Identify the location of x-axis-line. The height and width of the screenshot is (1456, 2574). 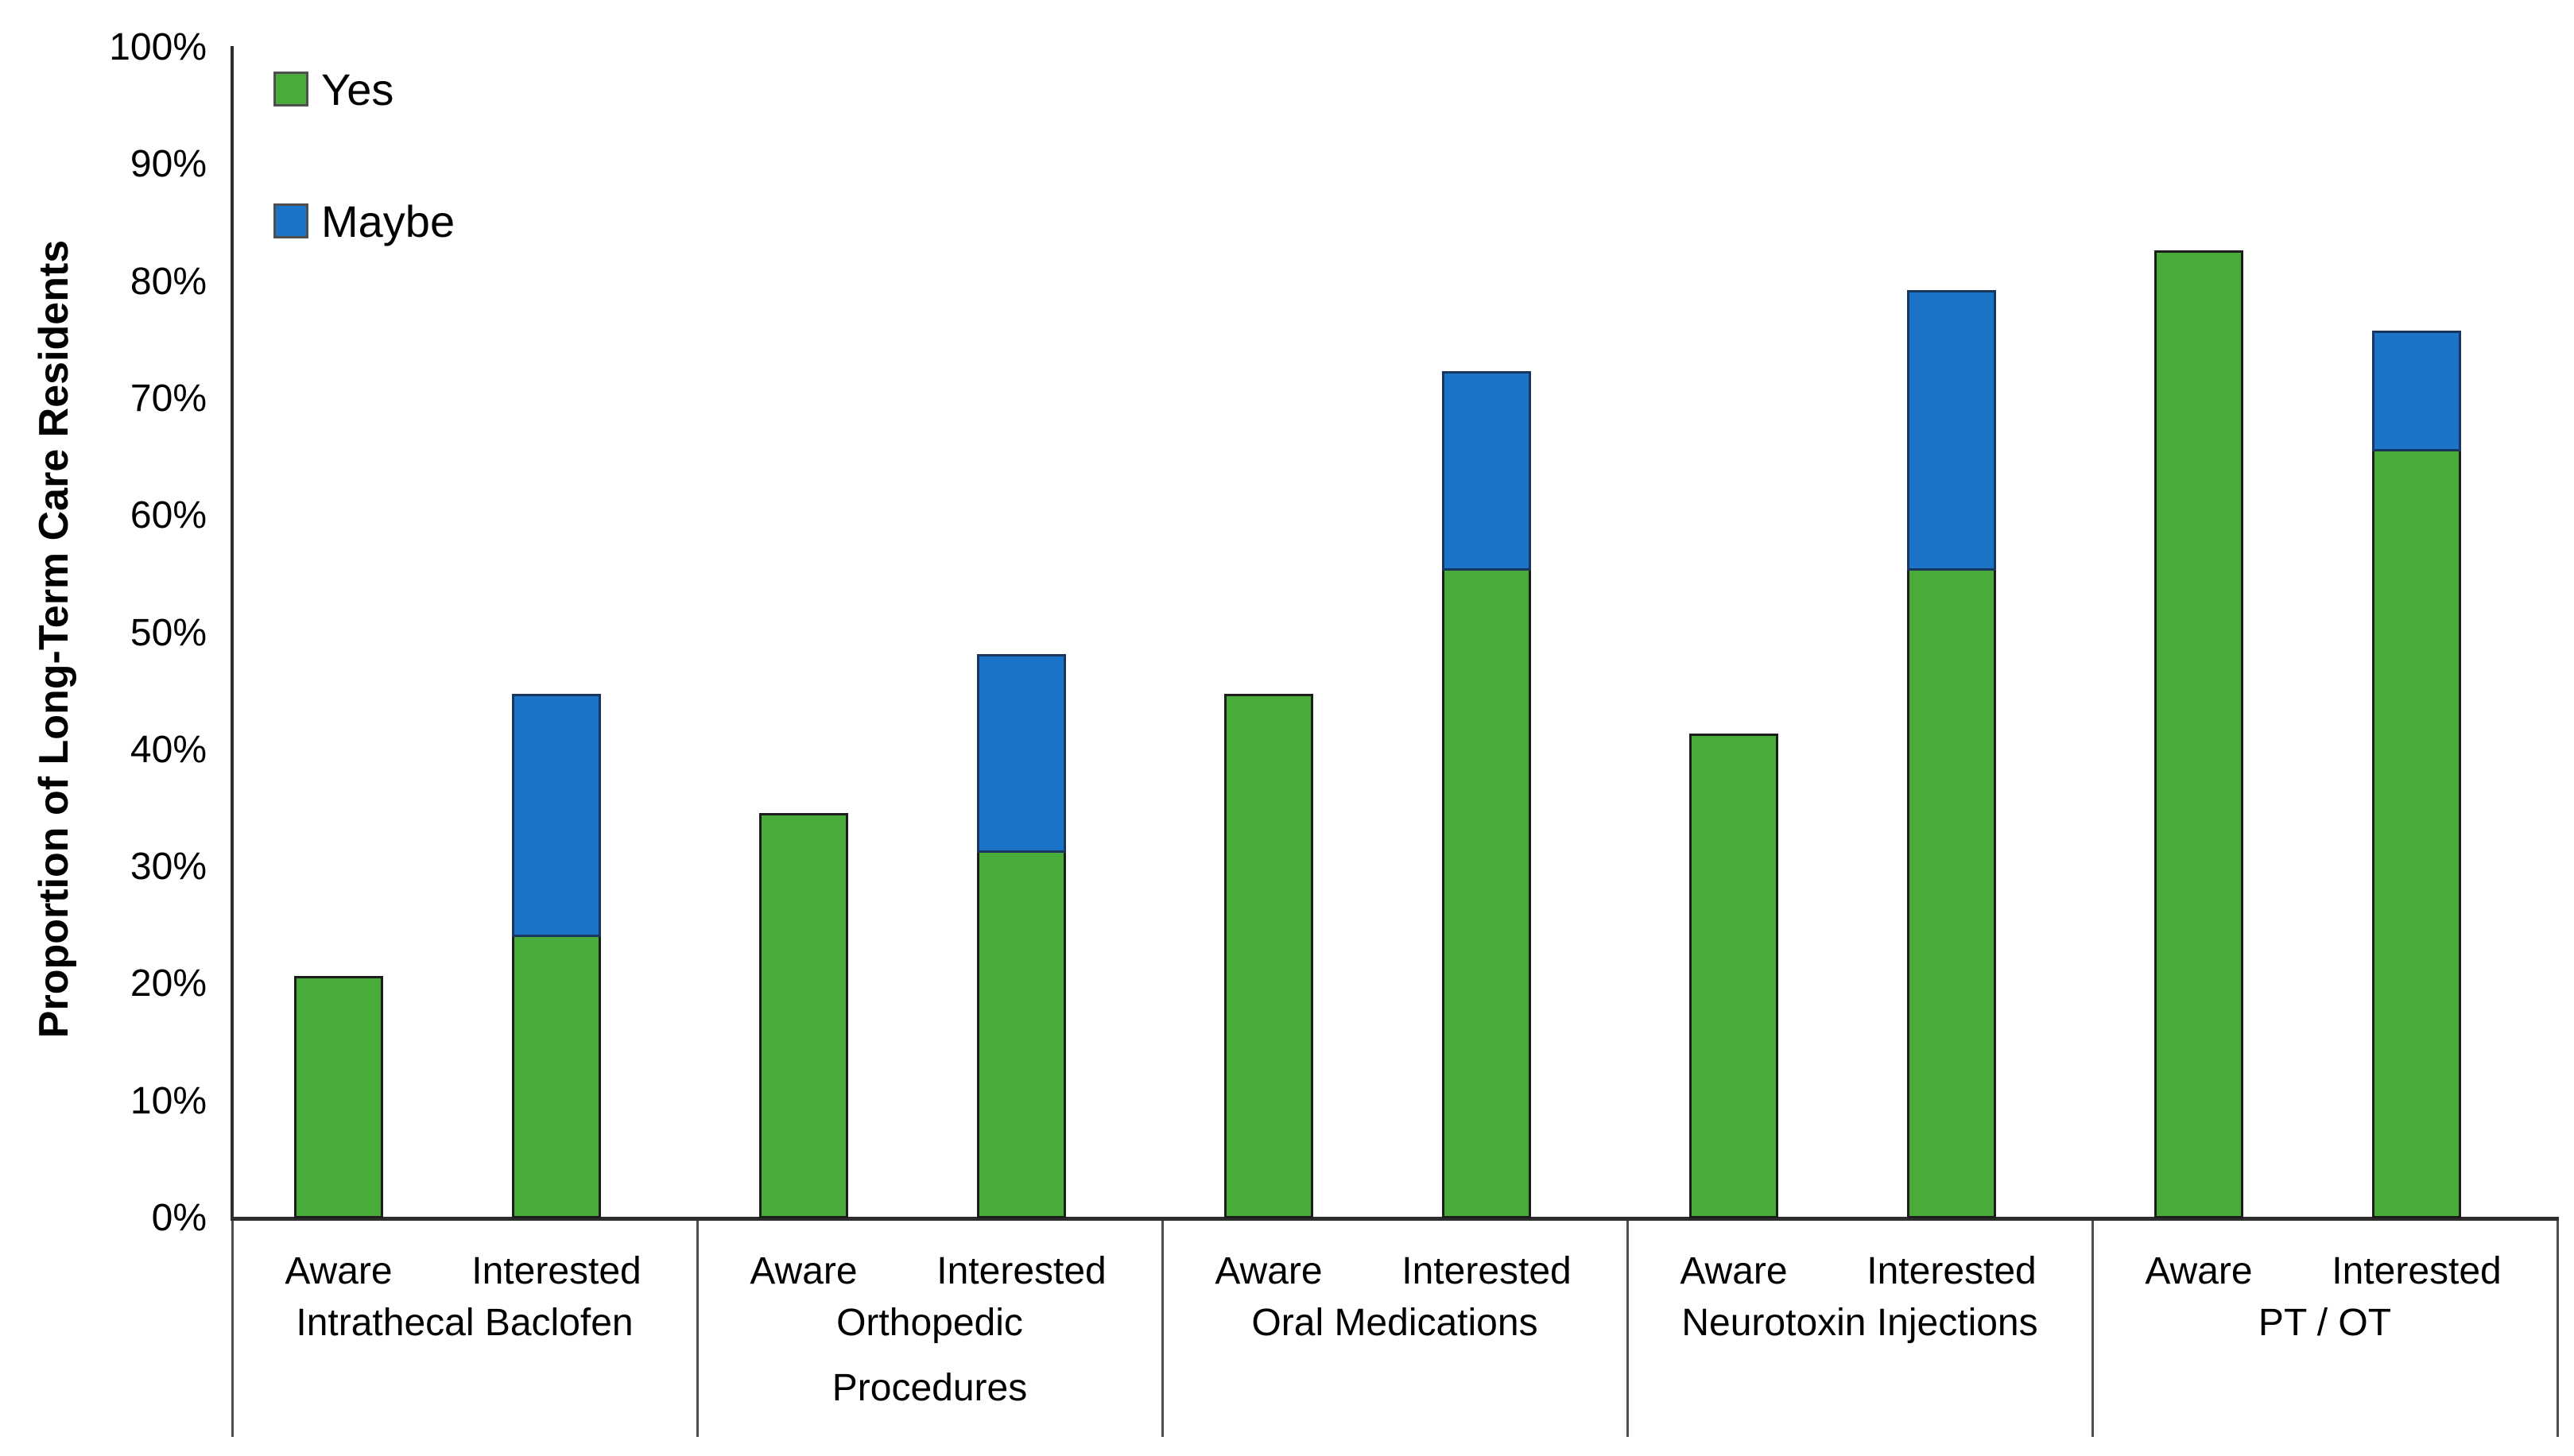
(1395, 1219).